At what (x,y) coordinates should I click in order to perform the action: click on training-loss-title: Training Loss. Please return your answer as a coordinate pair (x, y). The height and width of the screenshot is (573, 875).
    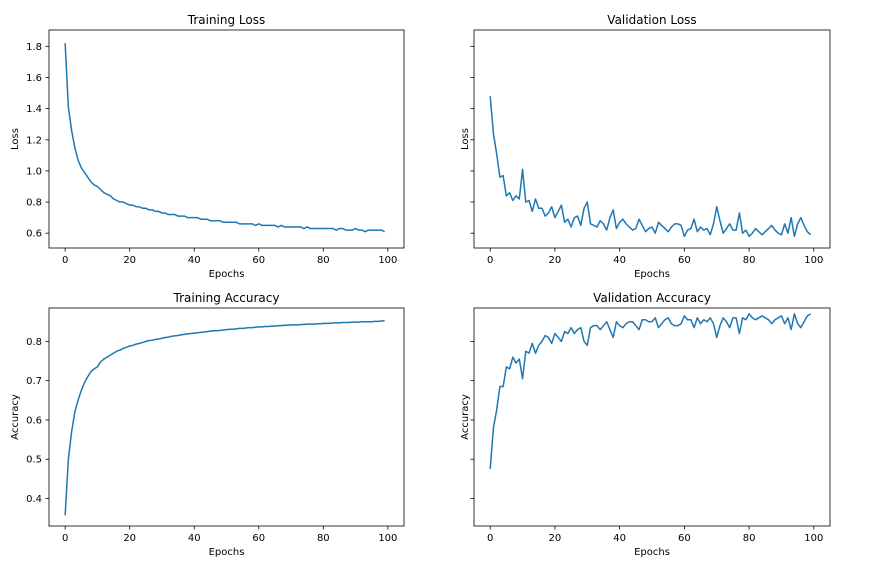
    Looking at the image, I should click on (226, 20).